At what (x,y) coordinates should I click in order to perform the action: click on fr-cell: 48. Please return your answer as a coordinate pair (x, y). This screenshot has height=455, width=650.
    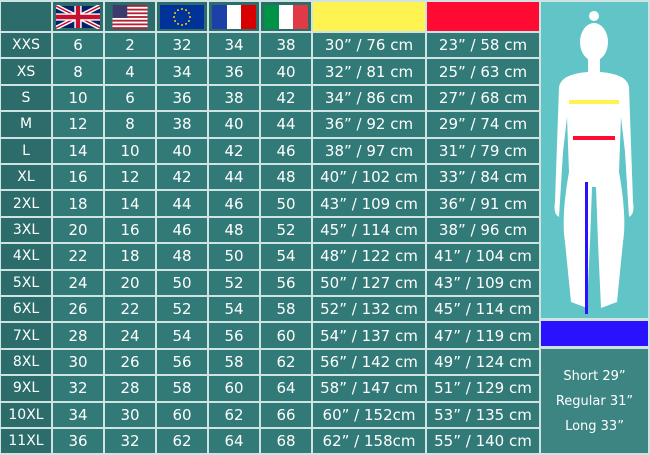
    Looking at the image, I should click on (234, 230).